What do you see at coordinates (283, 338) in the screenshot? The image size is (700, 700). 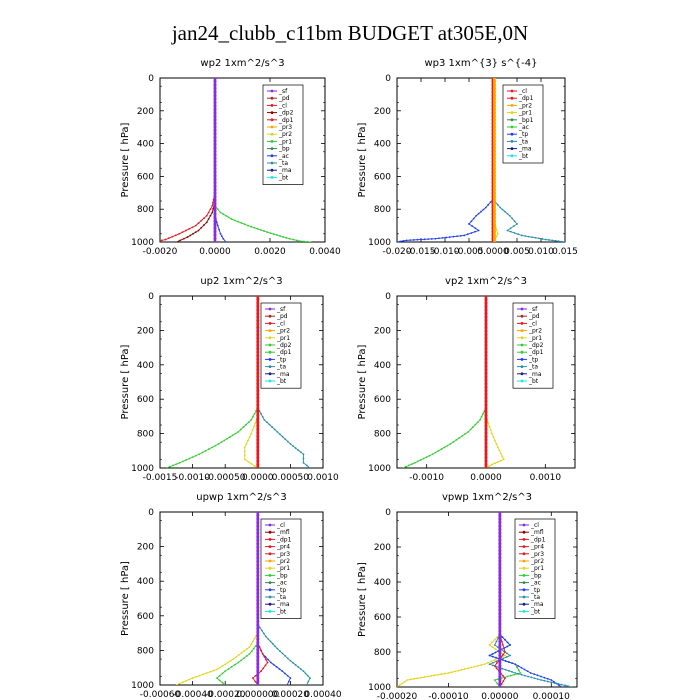 I see `legend-entry: _pr1` at bounding box center [283, 338].